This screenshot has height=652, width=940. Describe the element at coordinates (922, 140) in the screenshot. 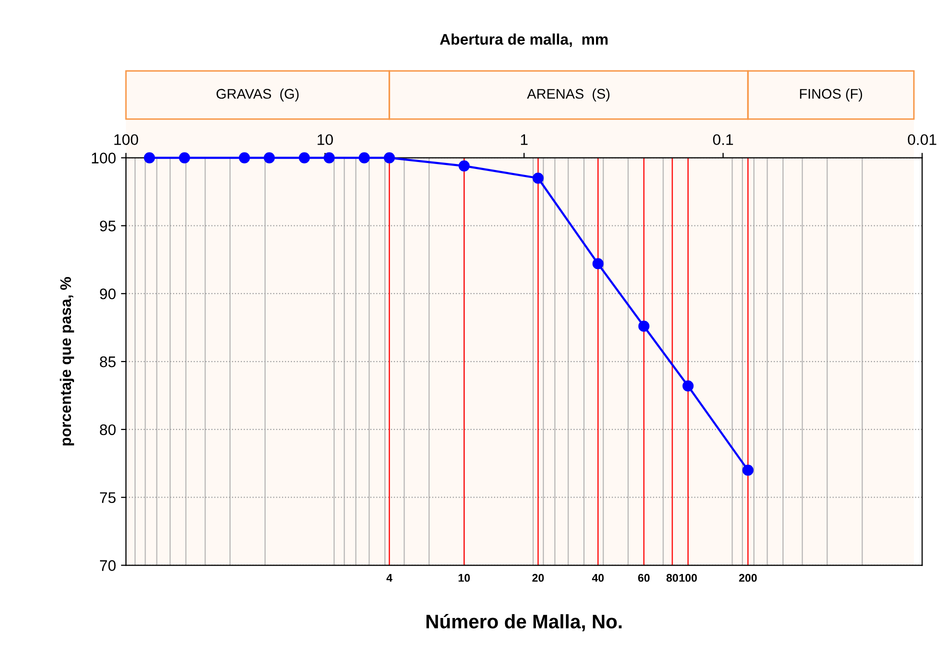

I see `x-tick-label: 0.01` at that location.